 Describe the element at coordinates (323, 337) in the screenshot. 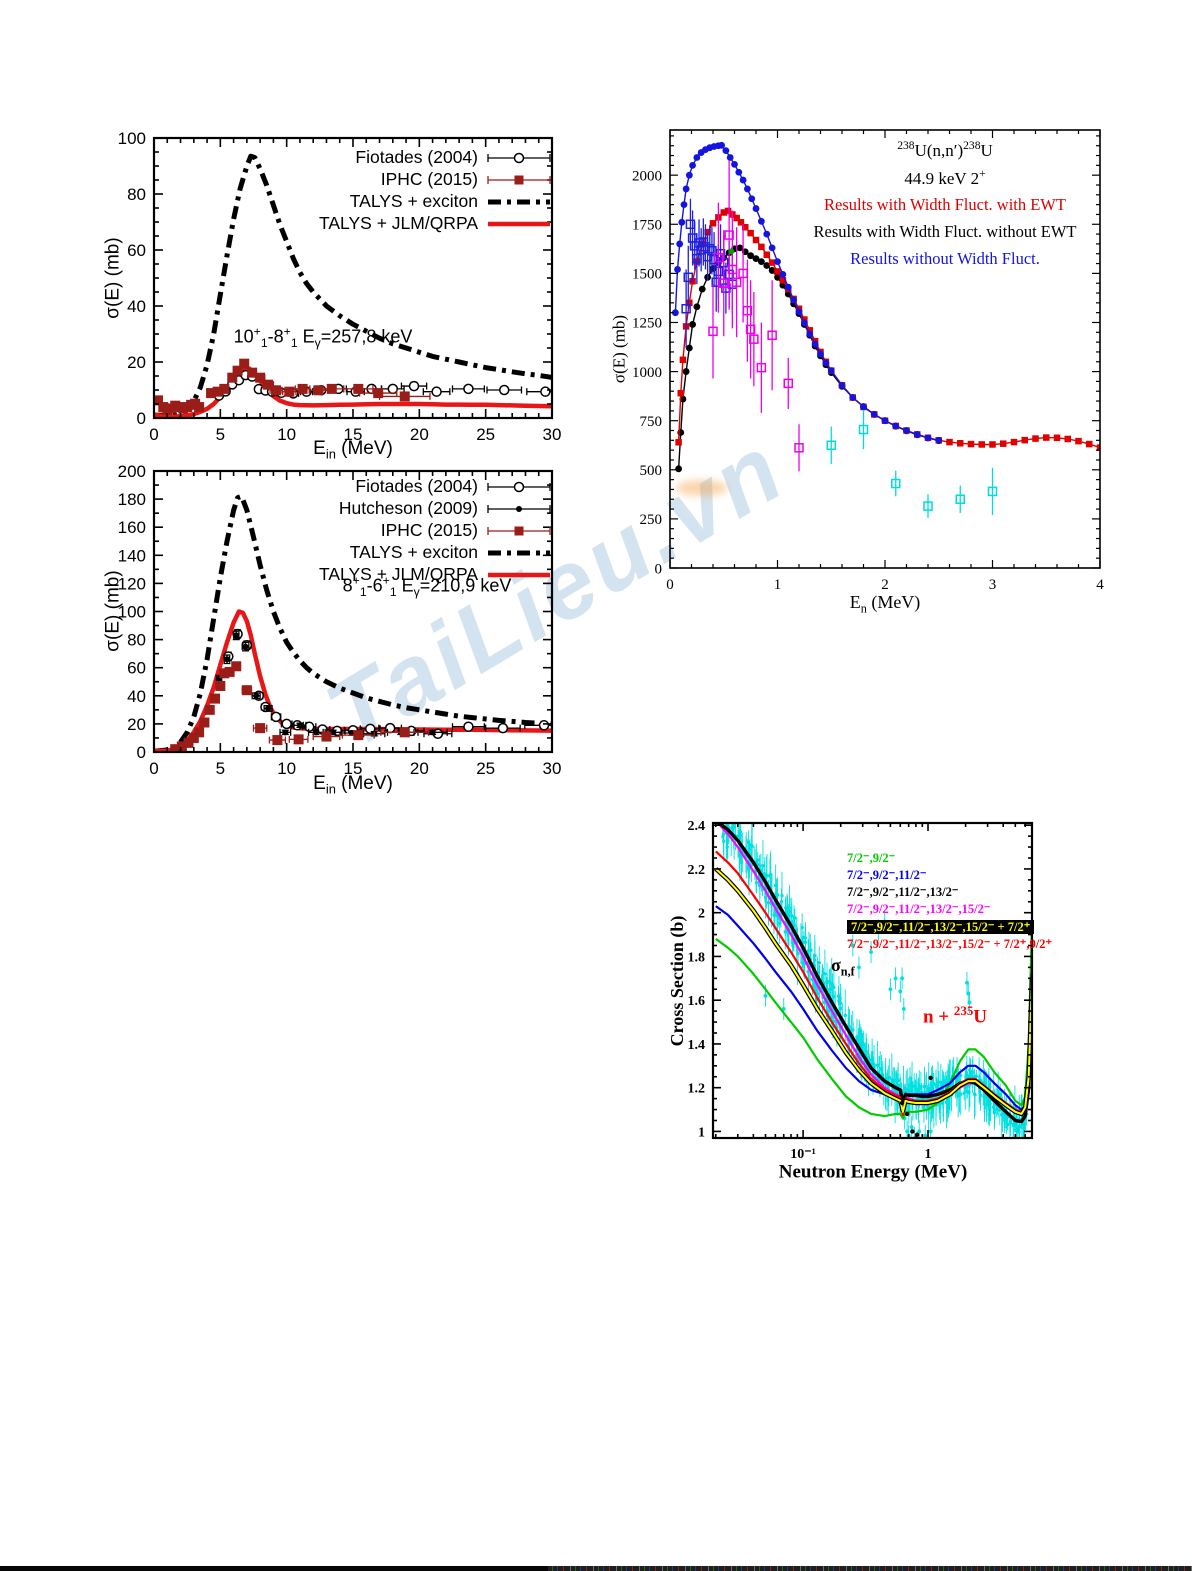

I see `transition-annotation: 10+1-8+1 Eγ=257,8 keV` at that location.